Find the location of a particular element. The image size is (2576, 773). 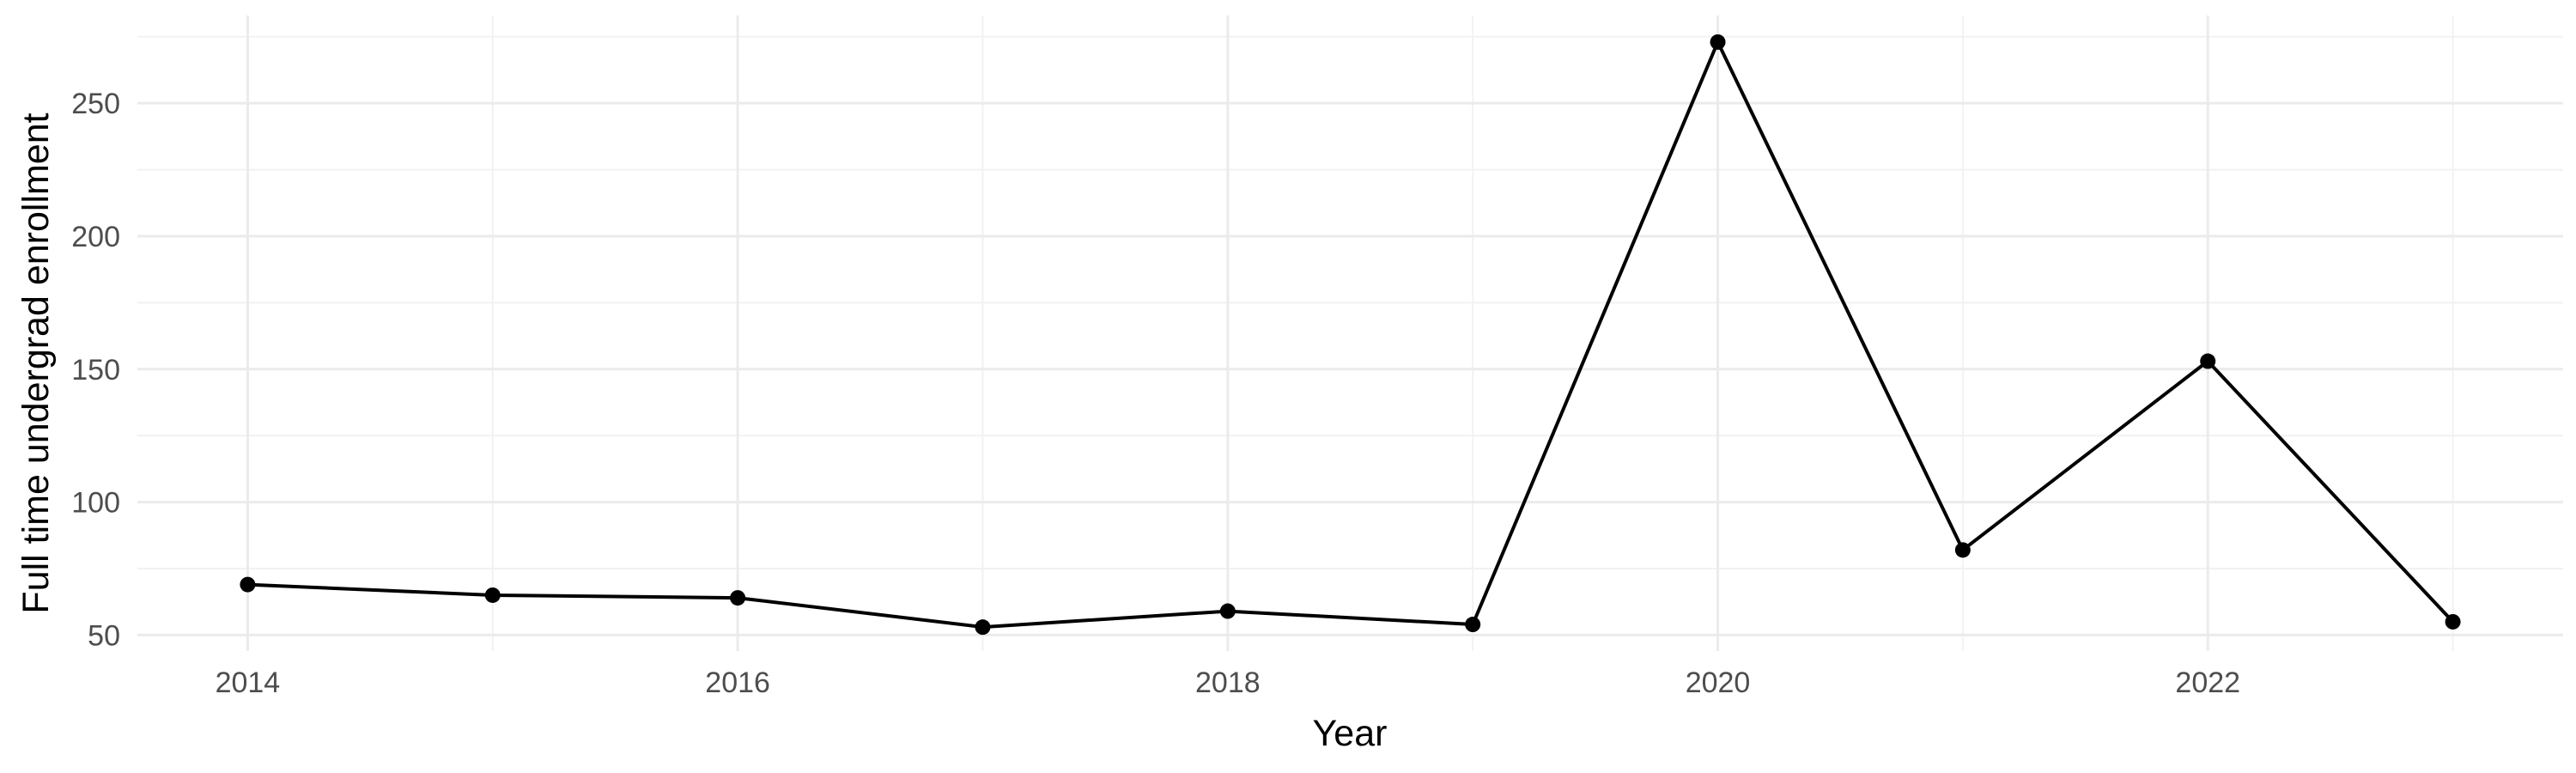

x-tick-label: 2016 is located at coordinates (737, 682).